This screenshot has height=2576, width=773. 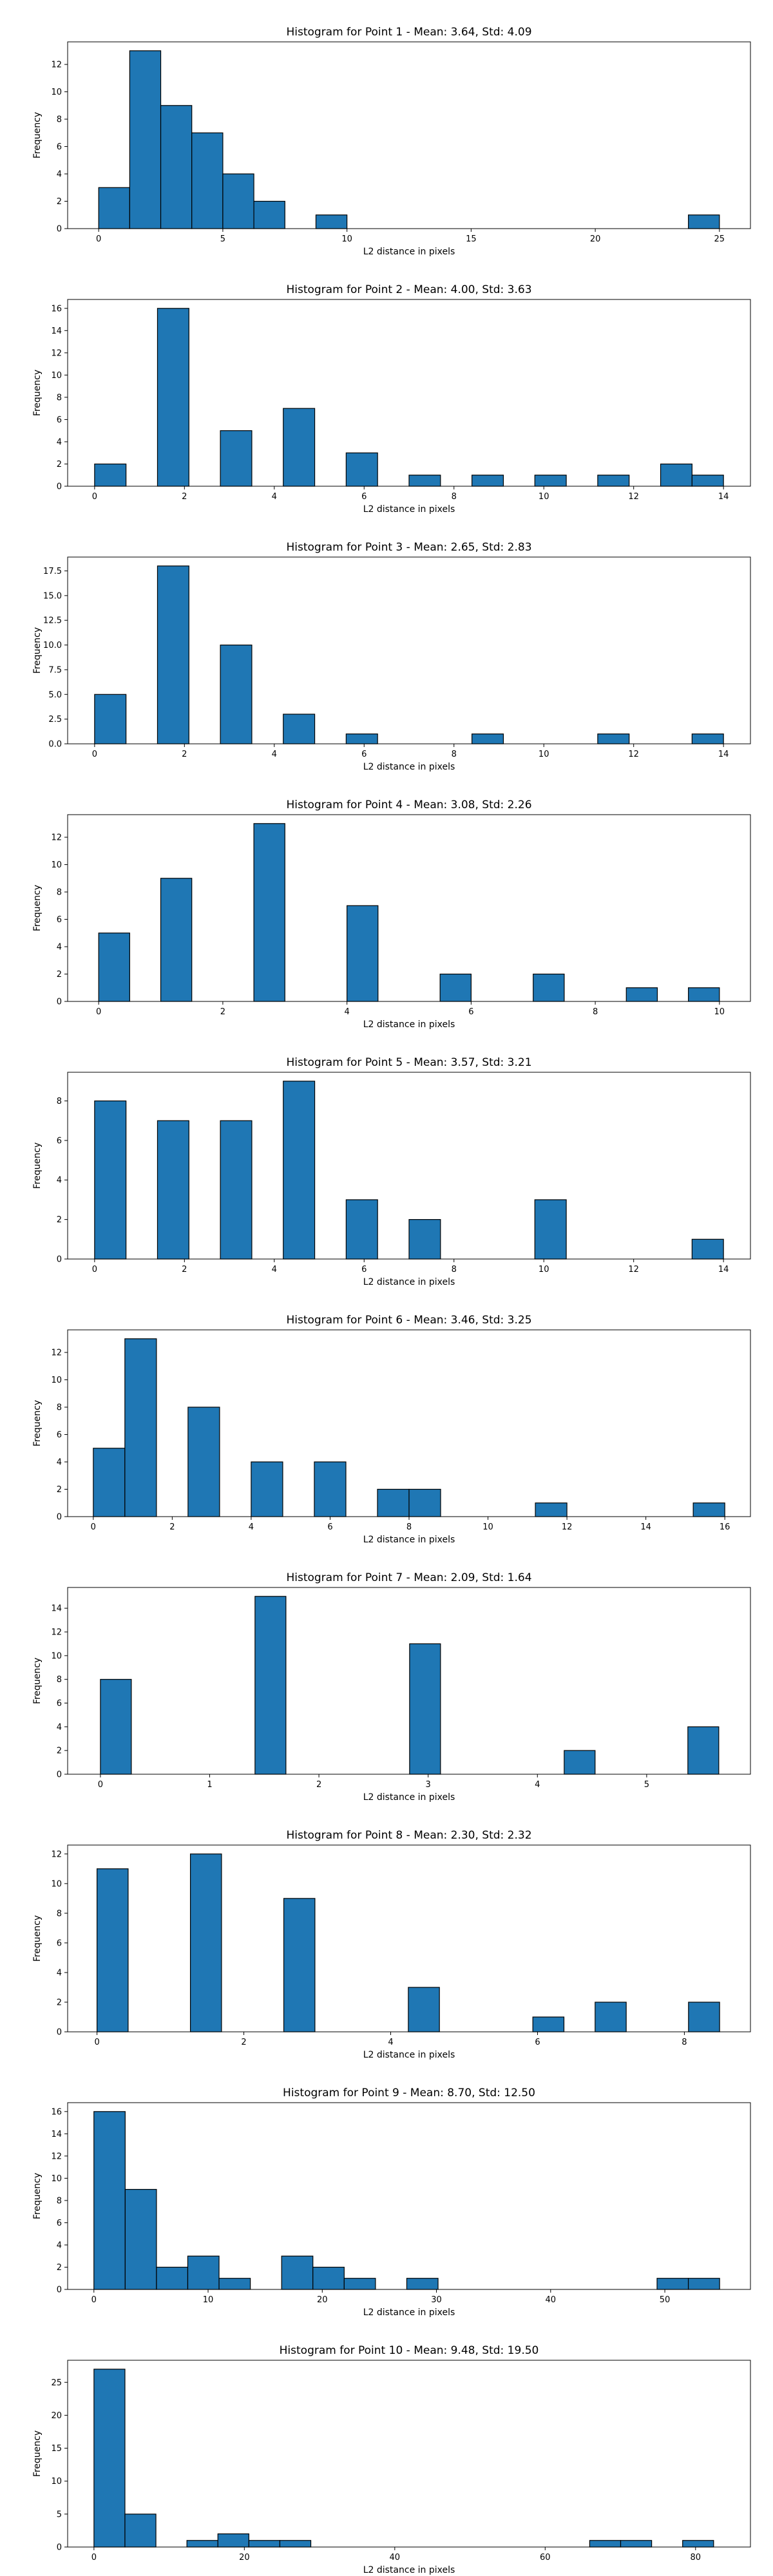 What do you see at coordinates (56, 2449) in the screenshot?
I see `y-tick-label: 15` at bounding box center [56, 2449].